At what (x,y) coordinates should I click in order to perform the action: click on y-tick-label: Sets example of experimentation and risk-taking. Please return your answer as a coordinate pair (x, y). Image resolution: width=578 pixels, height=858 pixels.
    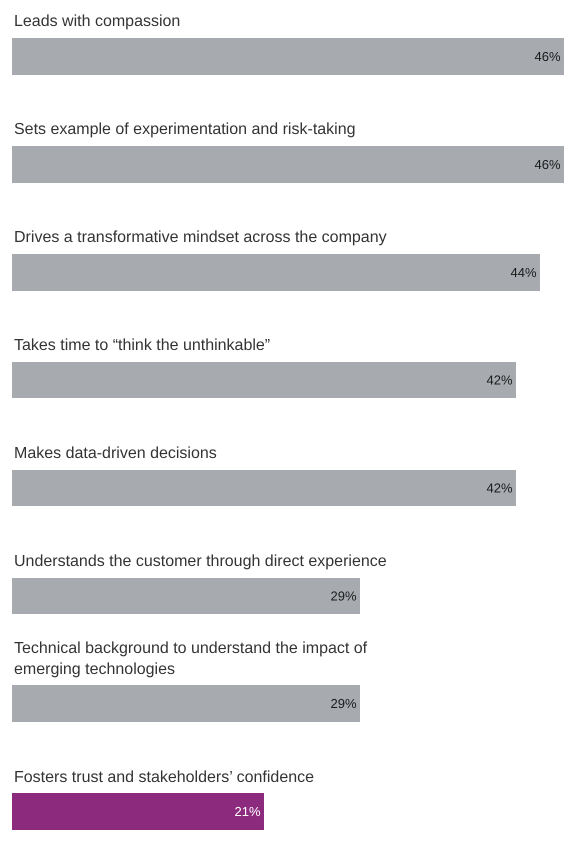
    Looking at the image, I should click on (185, 129).